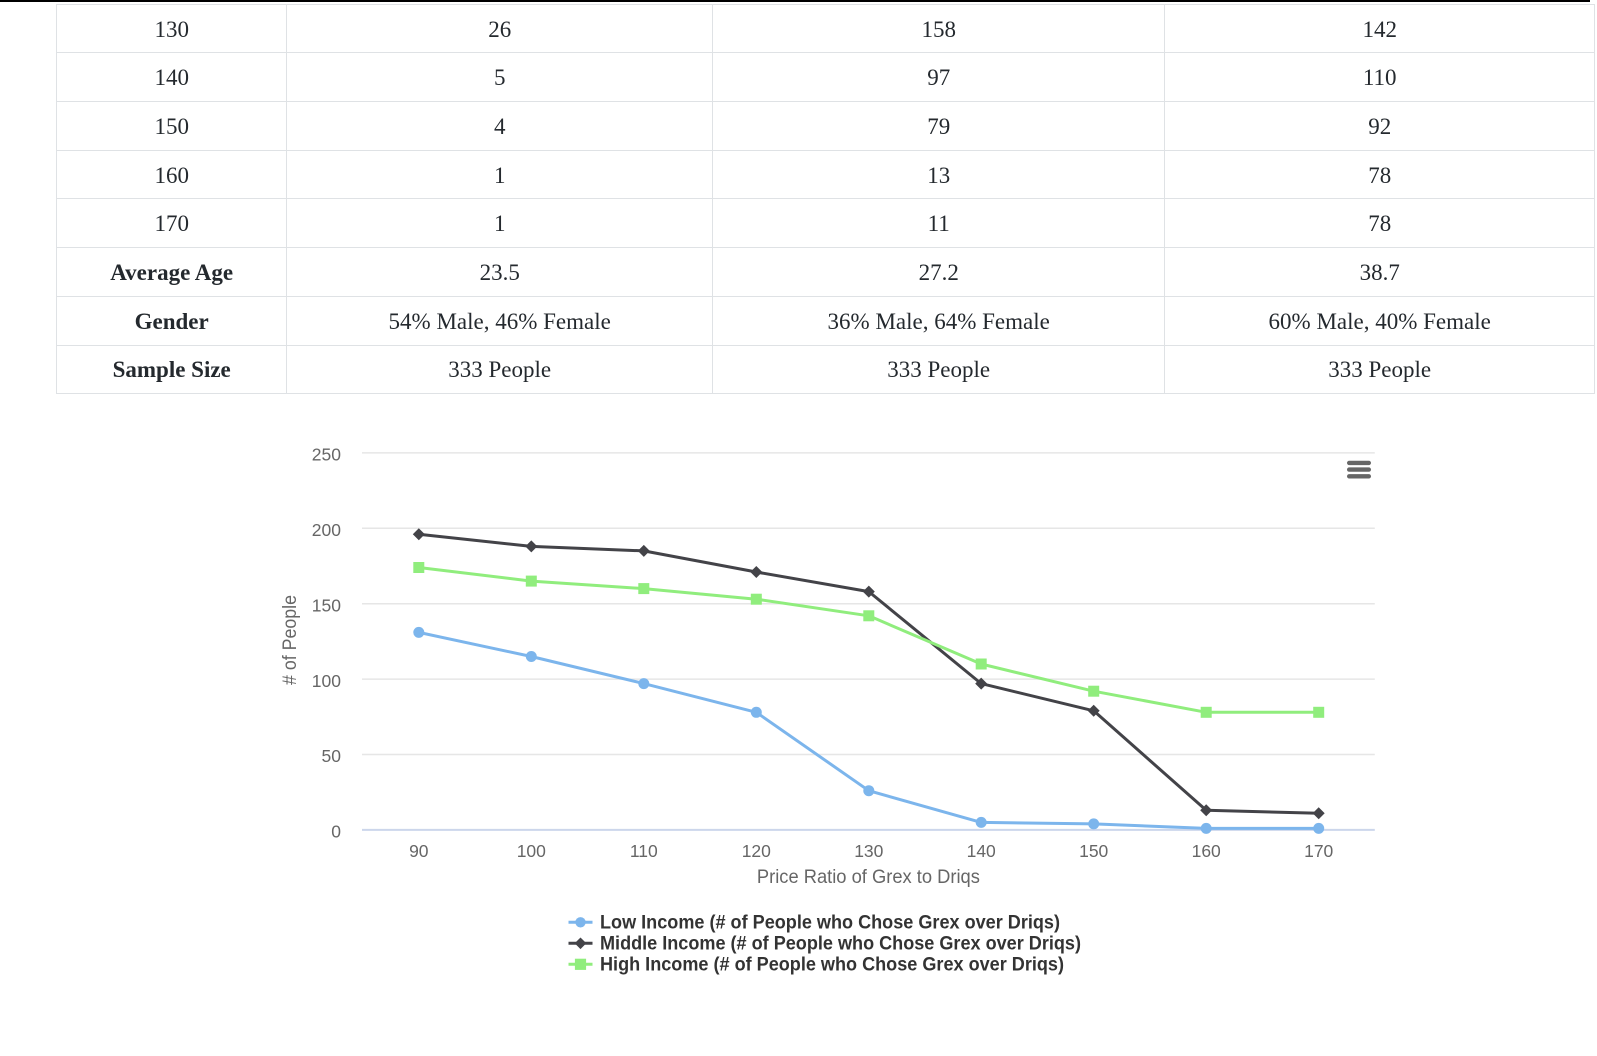 This screenshot has width=1597, height=1056. Describe the element at coordinates (290, 640) in the screenshot. I see `svg-text: # of People` at that location.